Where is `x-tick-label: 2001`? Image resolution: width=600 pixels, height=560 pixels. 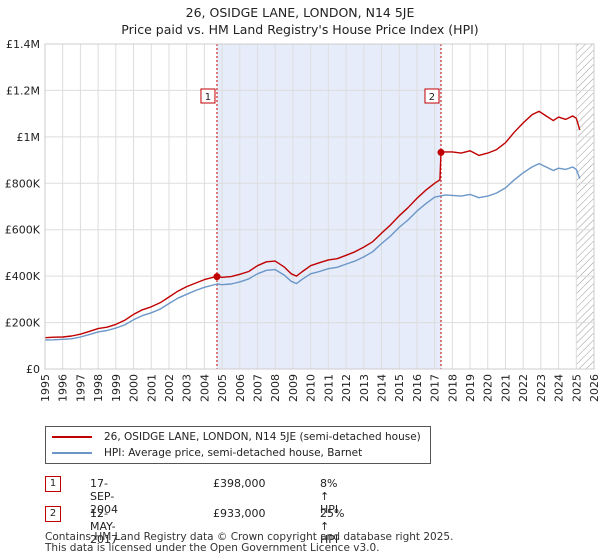 x-tick-label: 2001 is located at coordinates (151, 388).